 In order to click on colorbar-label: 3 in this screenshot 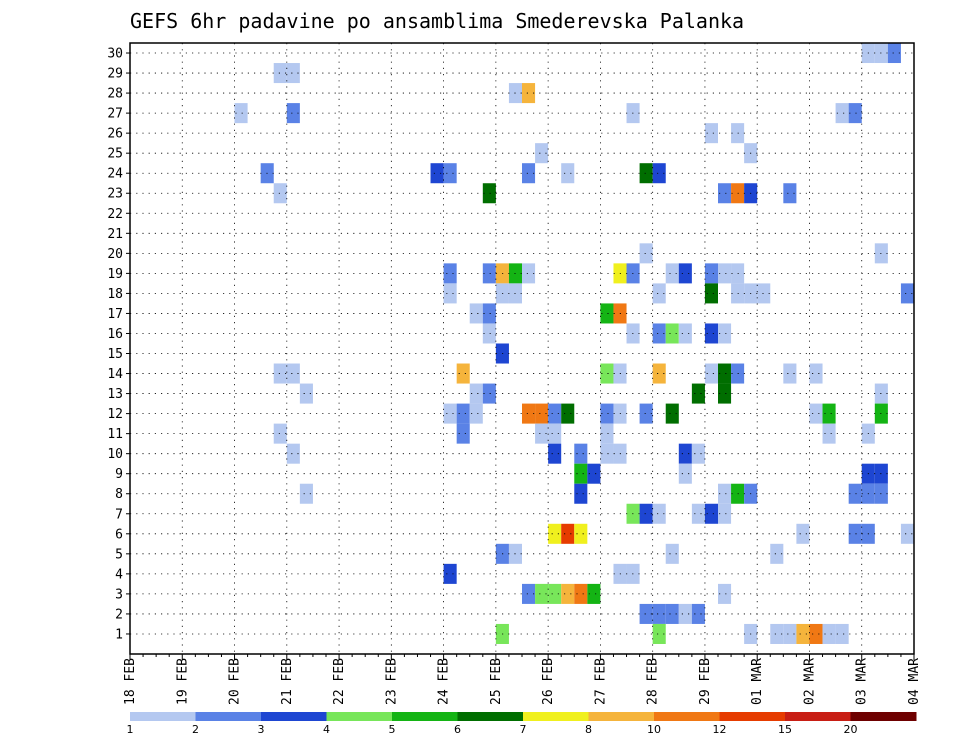, I will do `click(261, 729)`.